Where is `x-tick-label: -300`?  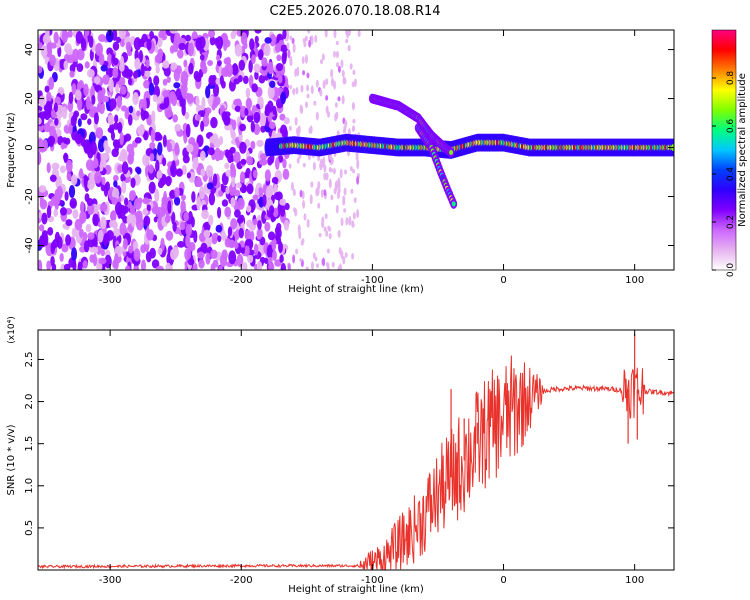
x-tick-label: -300 is located at coordinates (110, 580).